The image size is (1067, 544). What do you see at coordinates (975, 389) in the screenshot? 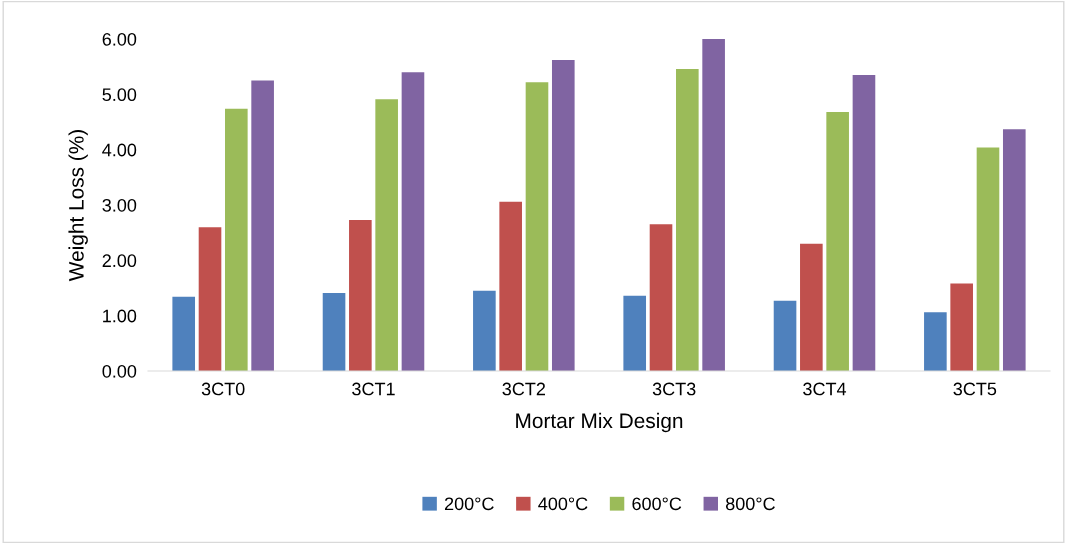
I see `x-tick-label: 3CT5` at bounding box center [975, 389].